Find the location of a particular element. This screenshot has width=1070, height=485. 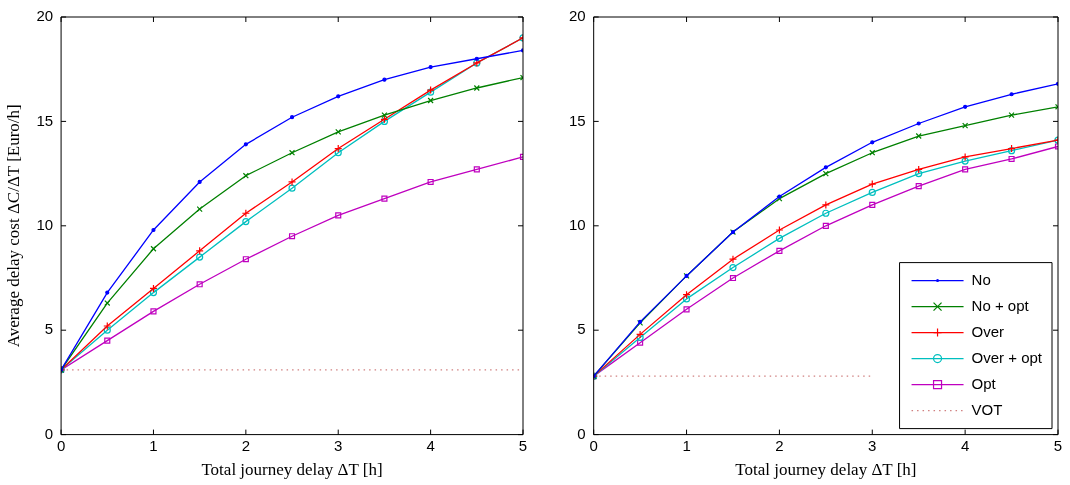

legend-label: No is located at coordinates (981, 279).